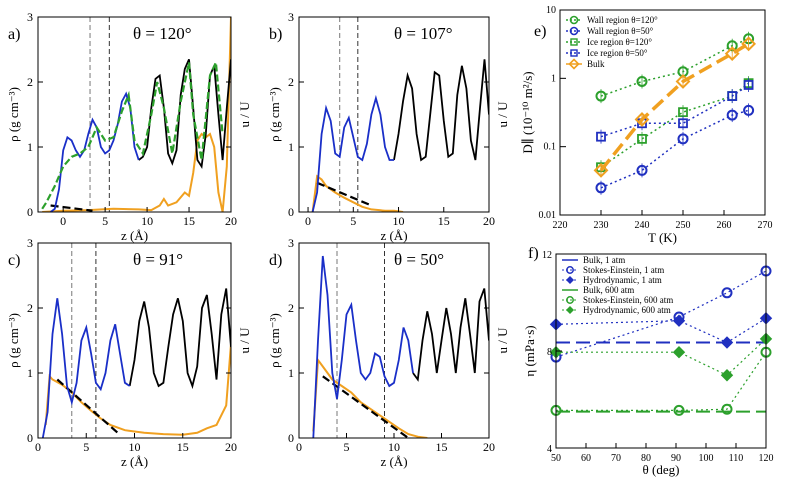 The image size is (789, 478). I want to click on x-tick-label: 250, so click(683, 225).